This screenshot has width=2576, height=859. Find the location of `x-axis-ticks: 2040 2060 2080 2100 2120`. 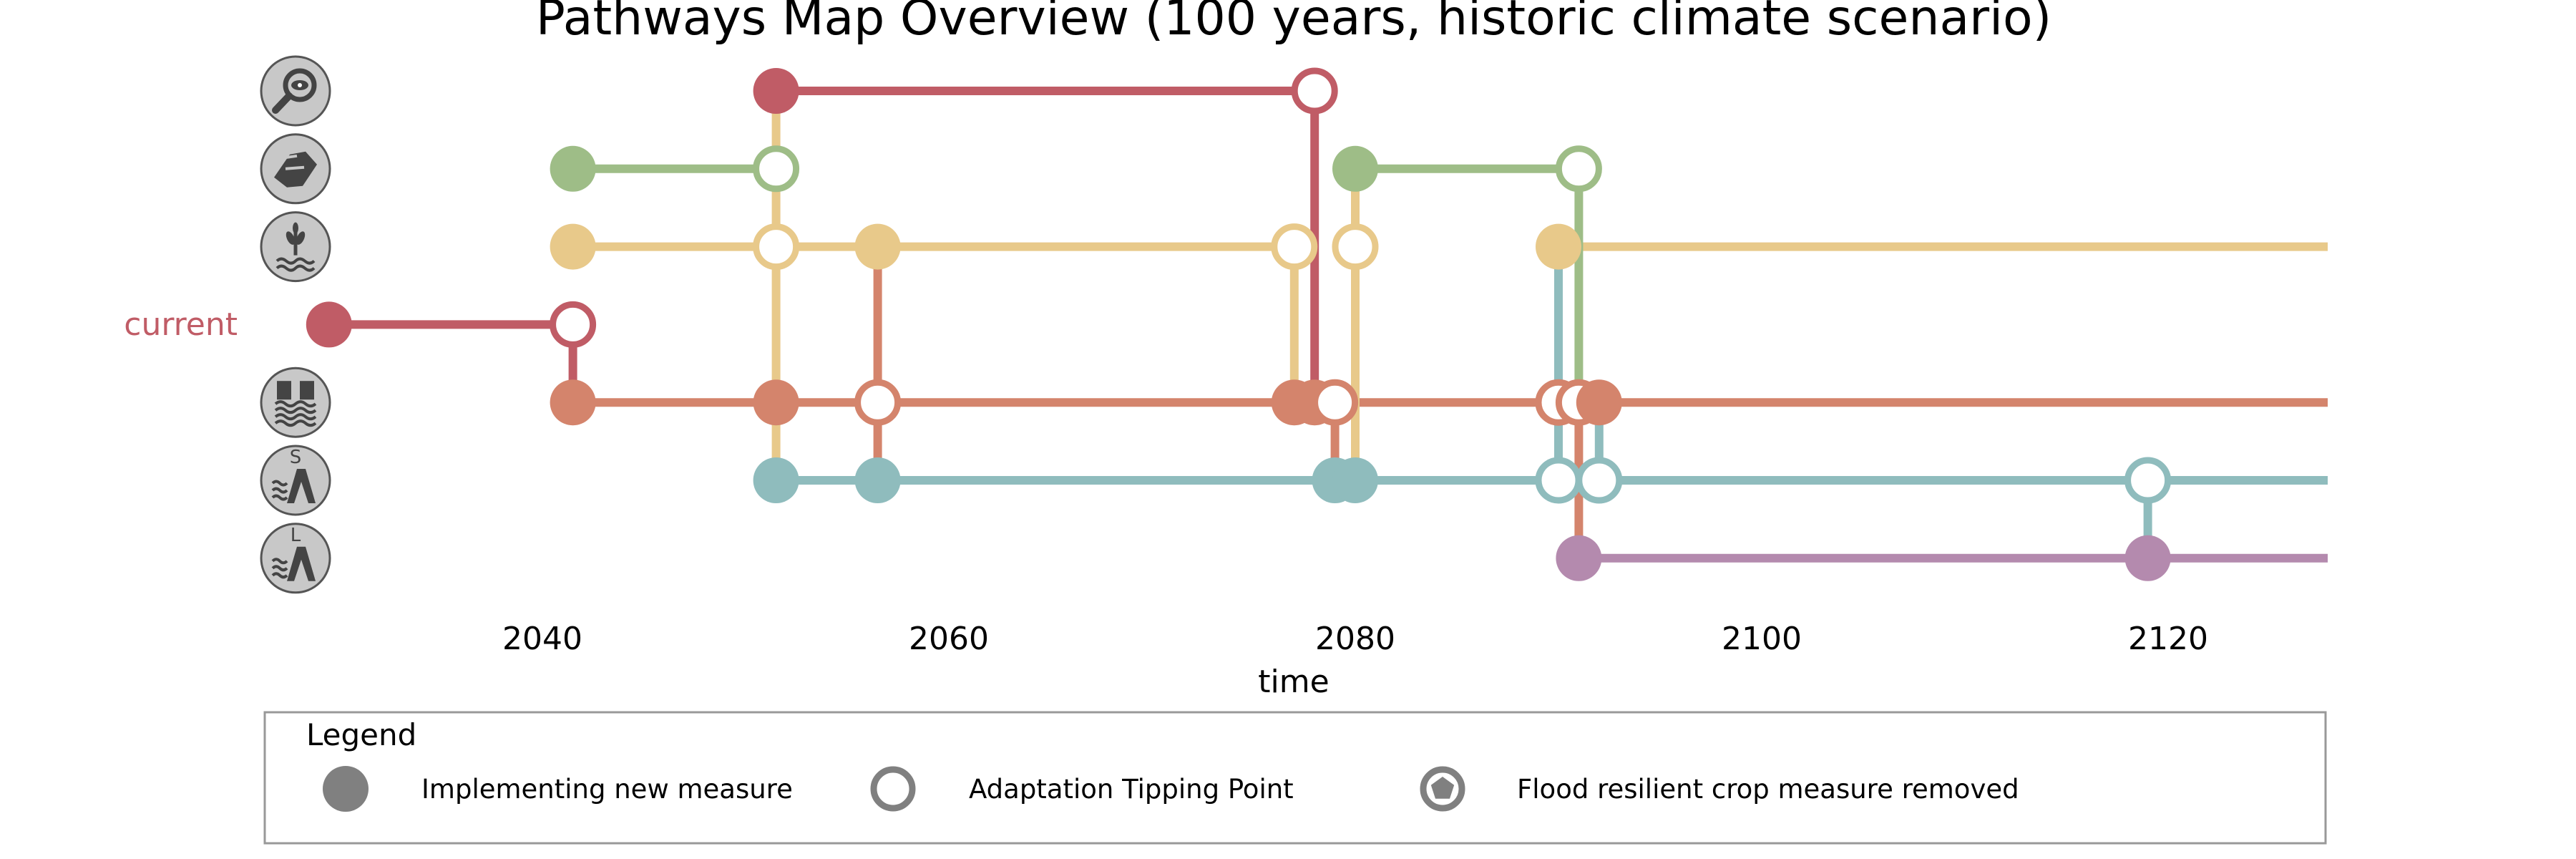

x-axis-ticks: 2040 2060 2080 2100 2120 is located at coordinates (1355, 639).